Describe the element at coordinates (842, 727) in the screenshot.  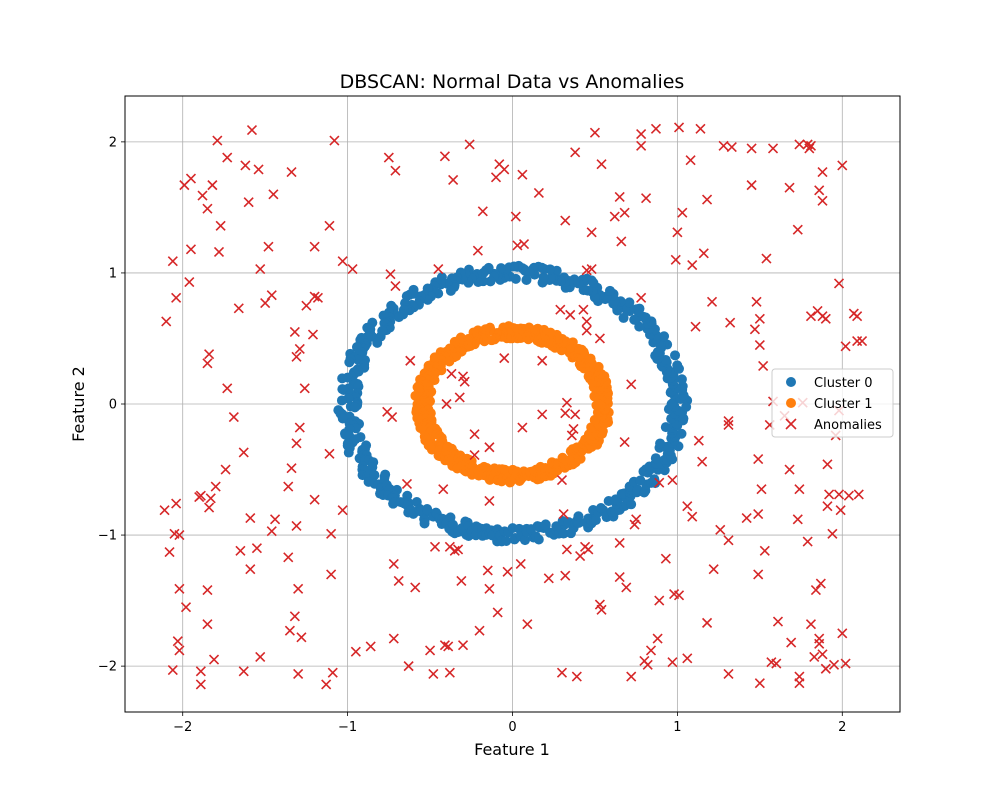
I see `x-tick-label: 2` at that location.